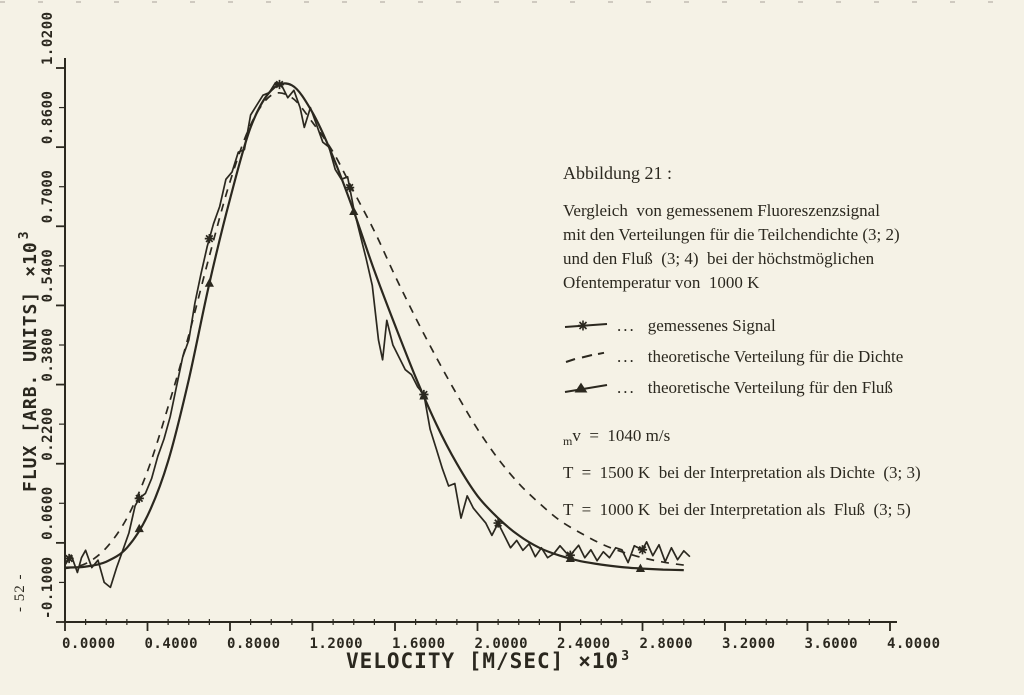 The height and width of the screenshot is (695, 1024). Describe the element at coordinates (775, 356) in the screenshot. I see `legend-label: theoretische Verteilung für die Dichte` at that location.